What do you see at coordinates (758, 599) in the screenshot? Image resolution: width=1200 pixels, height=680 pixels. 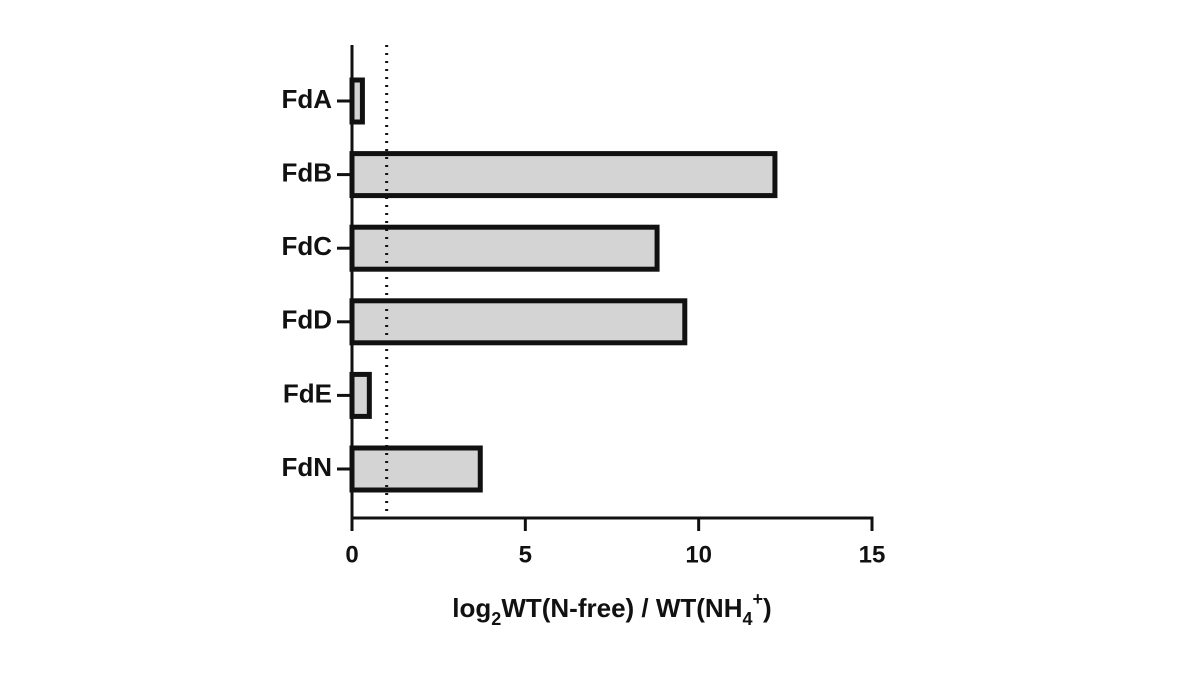 I see `x-axis-label-part: +` at bounding box center [758, 599].